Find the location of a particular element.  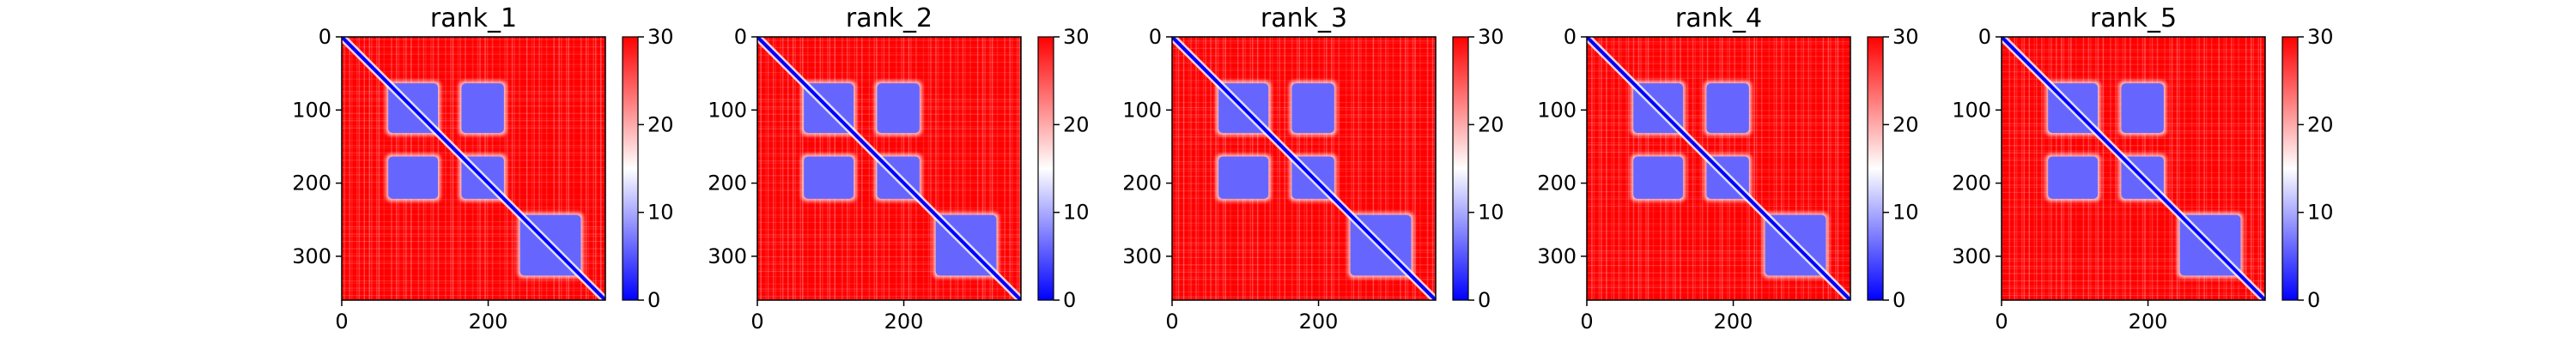

y-tick-label: 100 is located at coordinates (1557, 110).